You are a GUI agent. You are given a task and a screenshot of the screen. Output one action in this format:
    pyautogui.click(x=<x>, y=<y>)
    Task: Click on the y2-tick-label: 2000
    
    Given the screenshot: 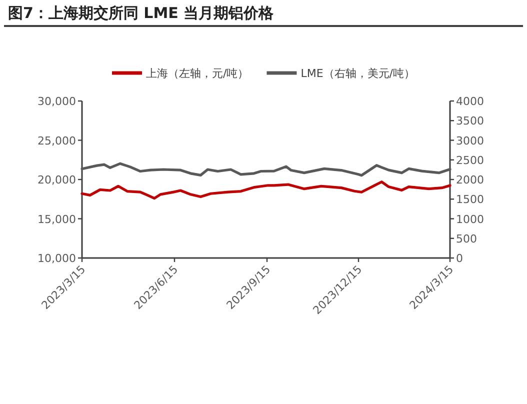 What is the action you would take?
    pyautogui.click(x=470, y=180)
    